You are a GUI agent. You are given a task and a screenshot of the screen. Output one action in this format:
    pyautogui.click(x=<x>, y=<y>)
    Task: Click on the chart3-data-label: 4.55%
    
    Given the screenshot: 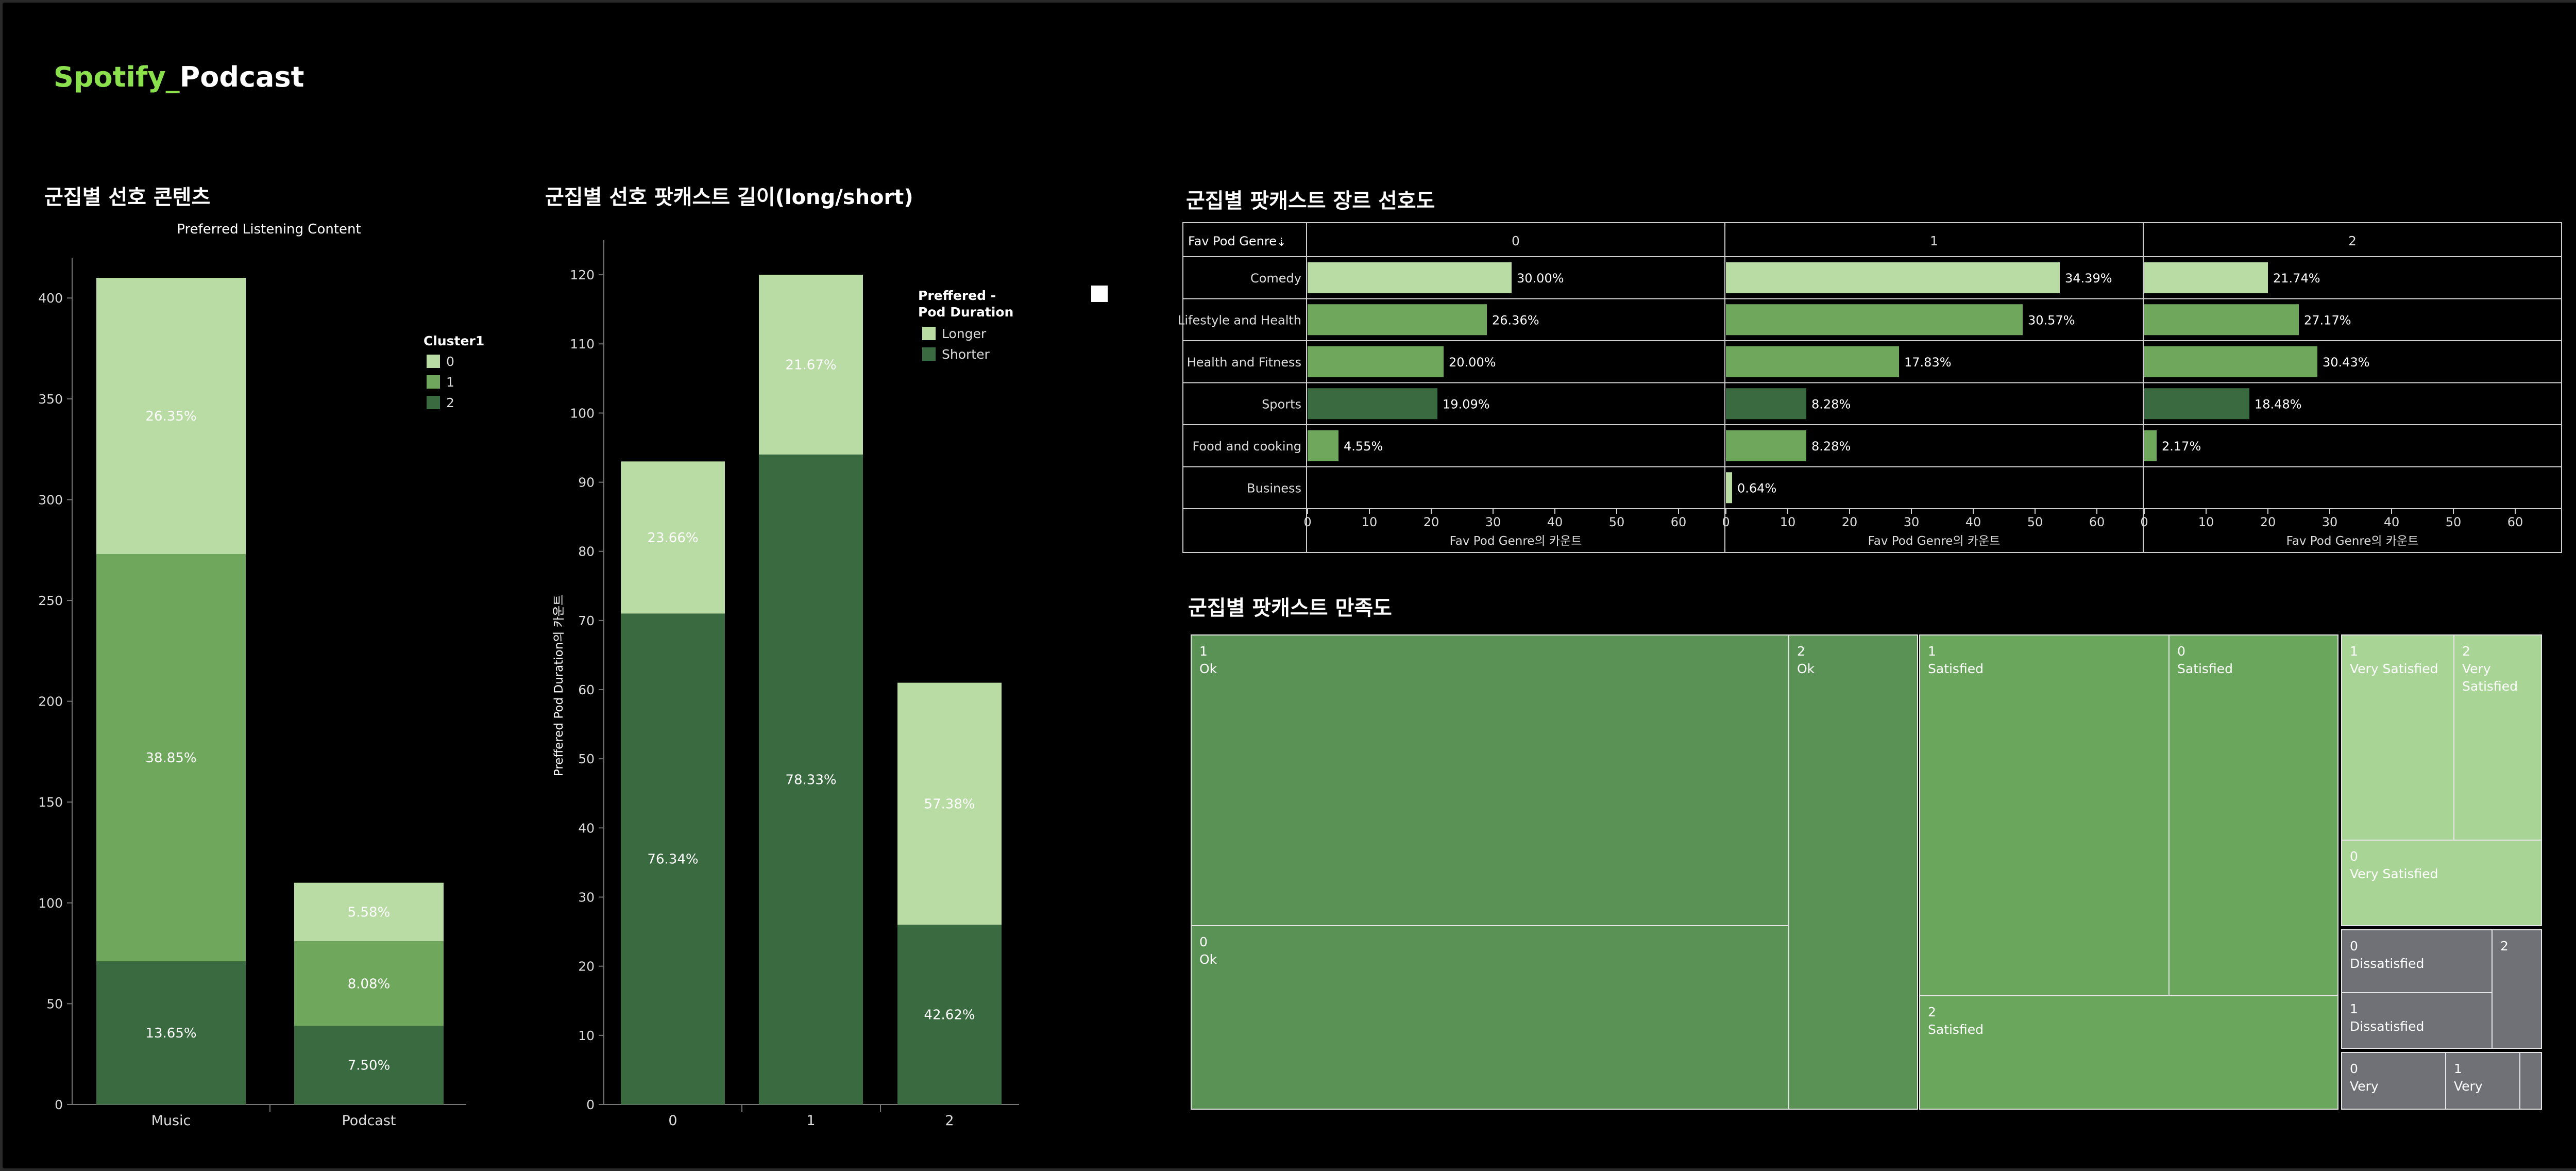 What is the action you would take?
    pyautogui.click(x=1363, y=446)
    